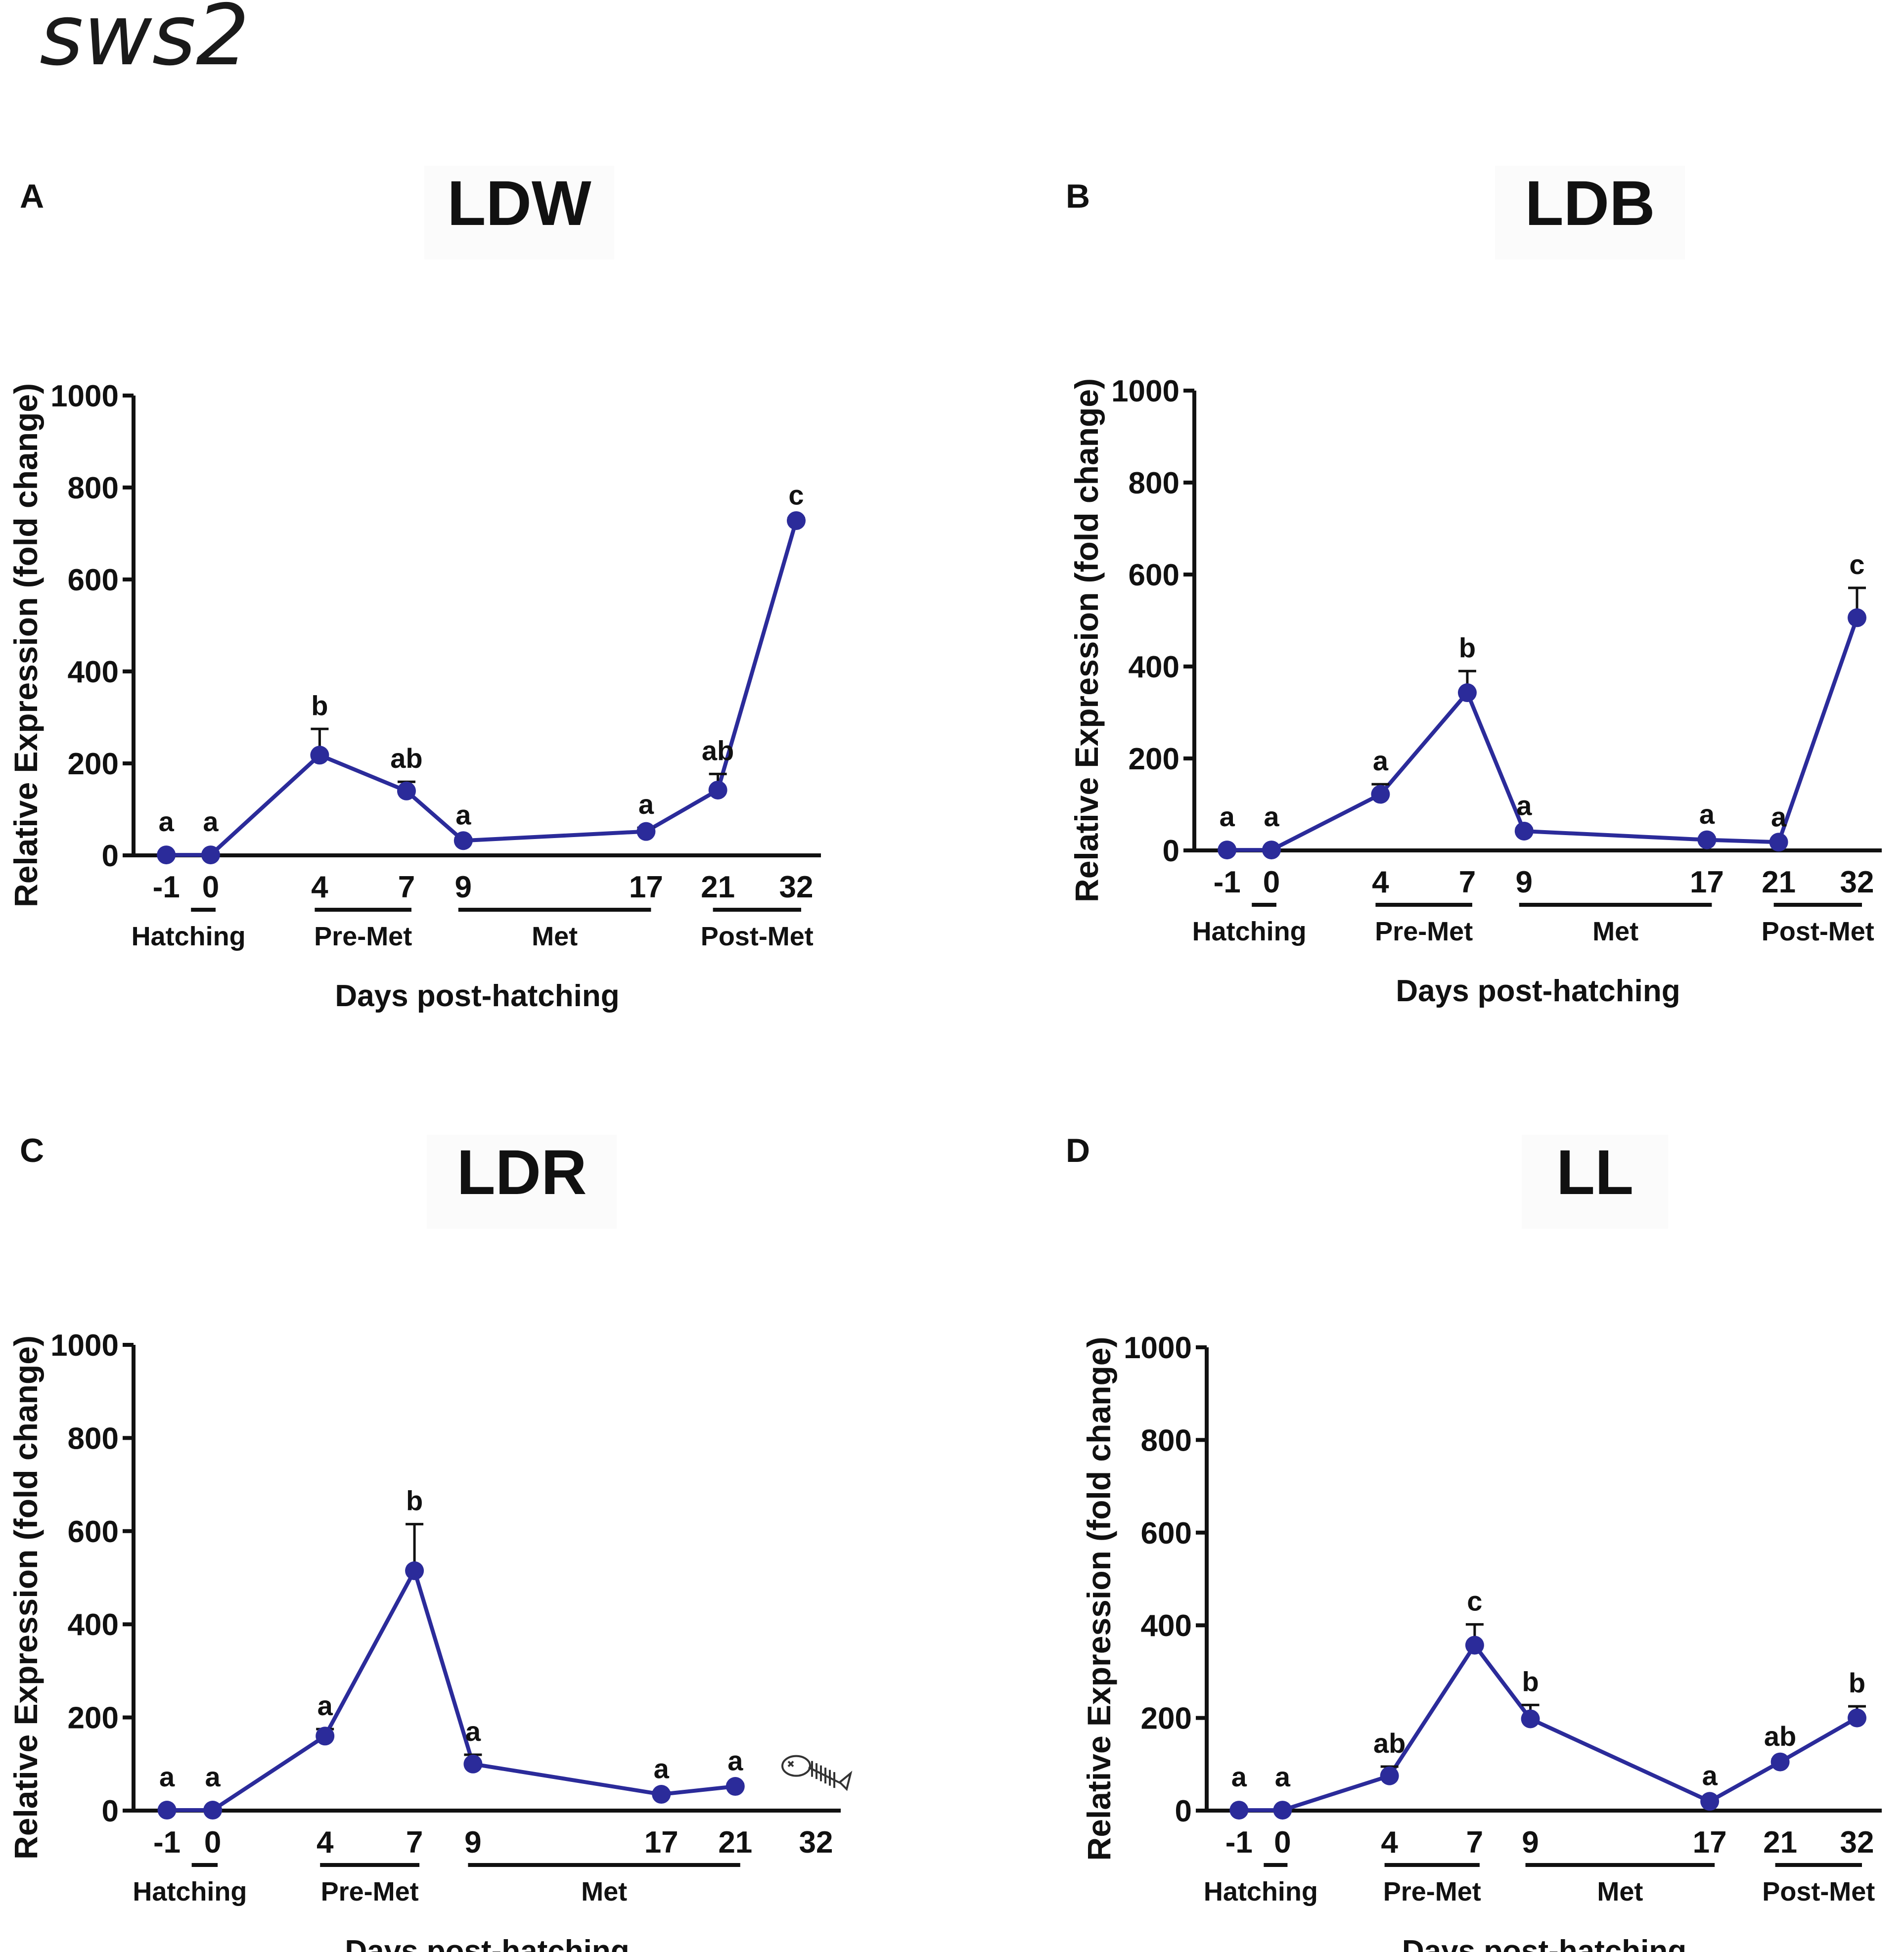  I want to click on x-tick-label: 17, so click(646, 887).